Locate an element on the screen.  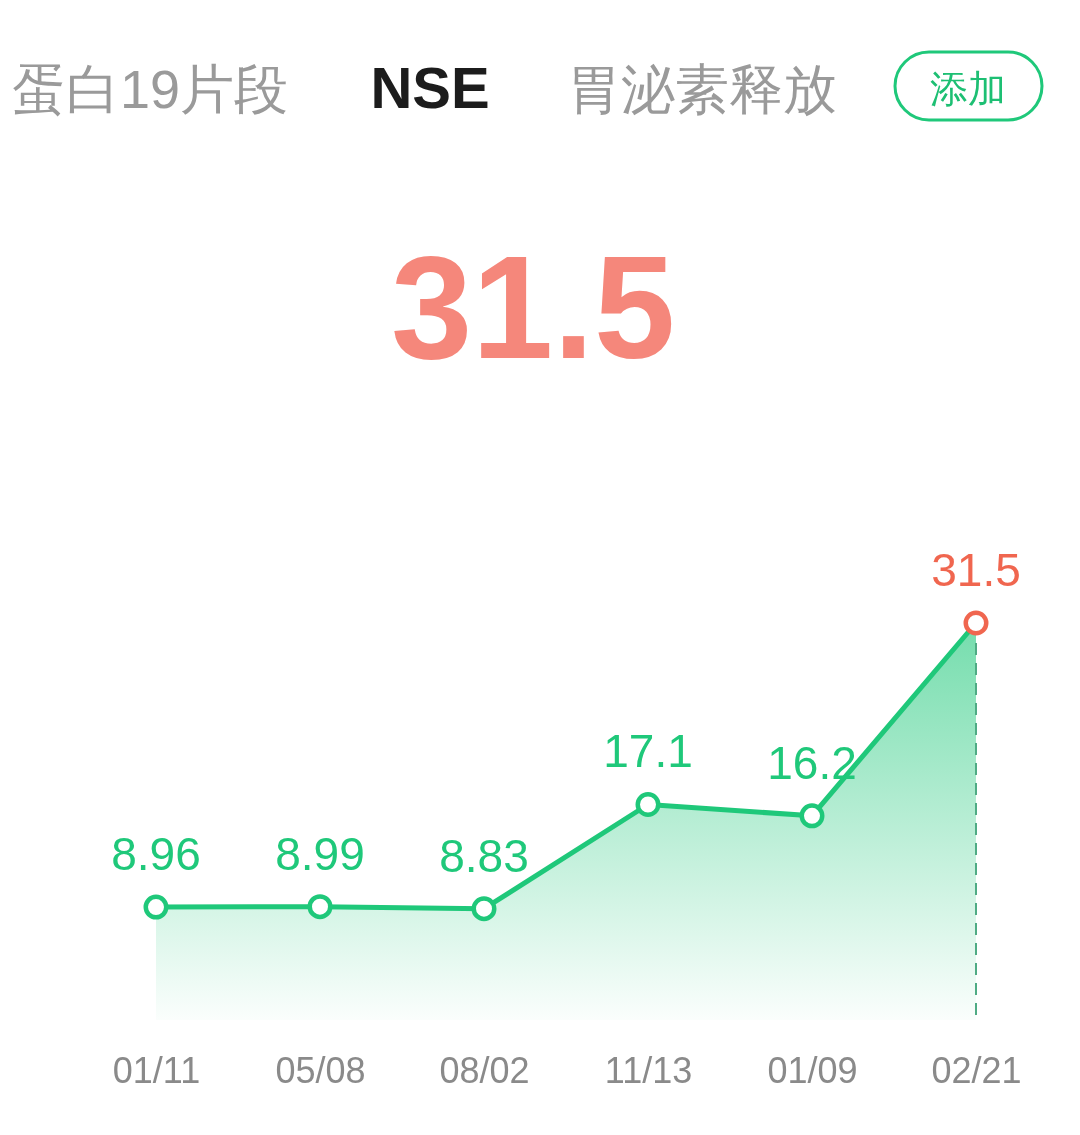
text: 蛋白19片段 is located at coordinates (150, 89).